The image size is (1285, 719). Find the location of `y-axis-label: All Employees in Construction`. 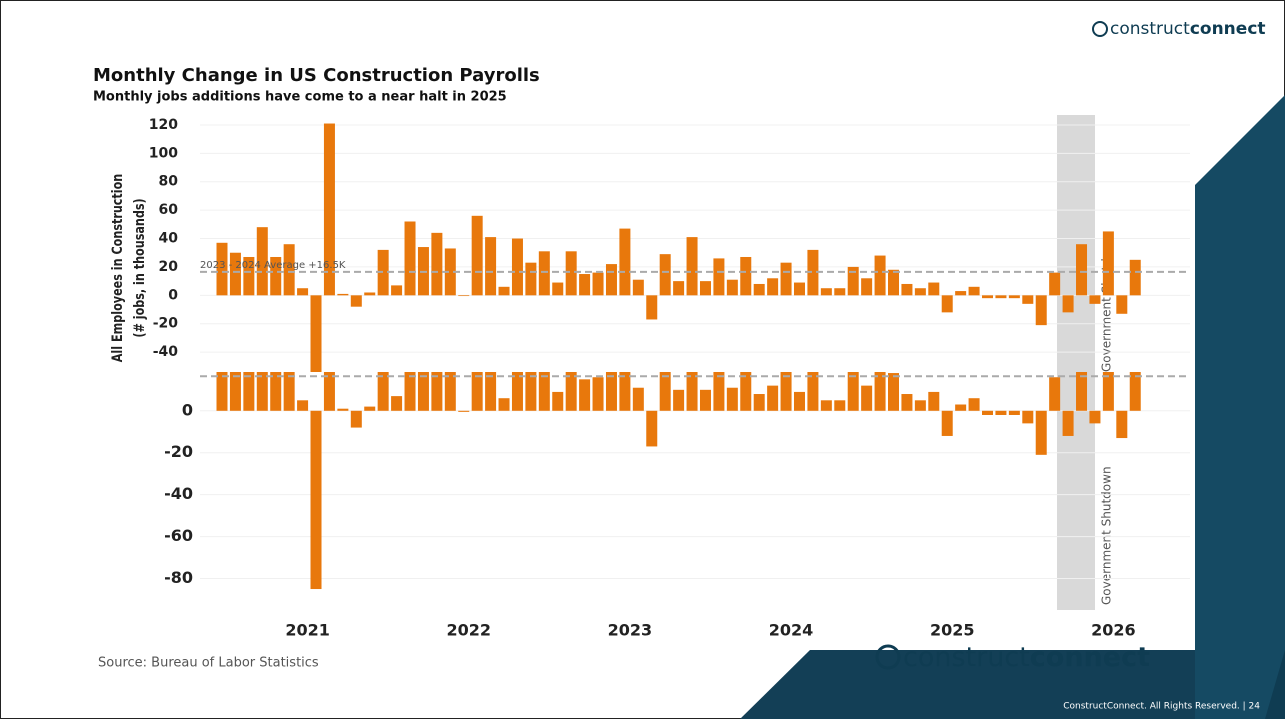

y-axis-label: All Employees in Construction is located at coordinates (117, 268).